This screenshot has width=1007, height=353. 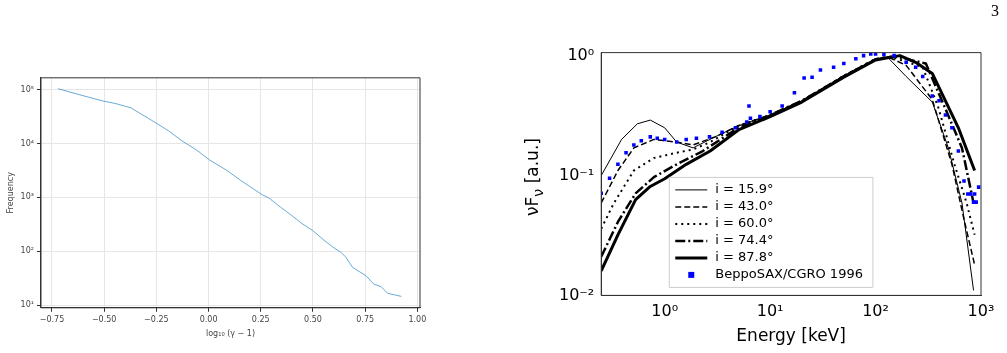 I want to click on legend-label: BeppoSAX/CGRO 1996, so click(x=789, y=274).